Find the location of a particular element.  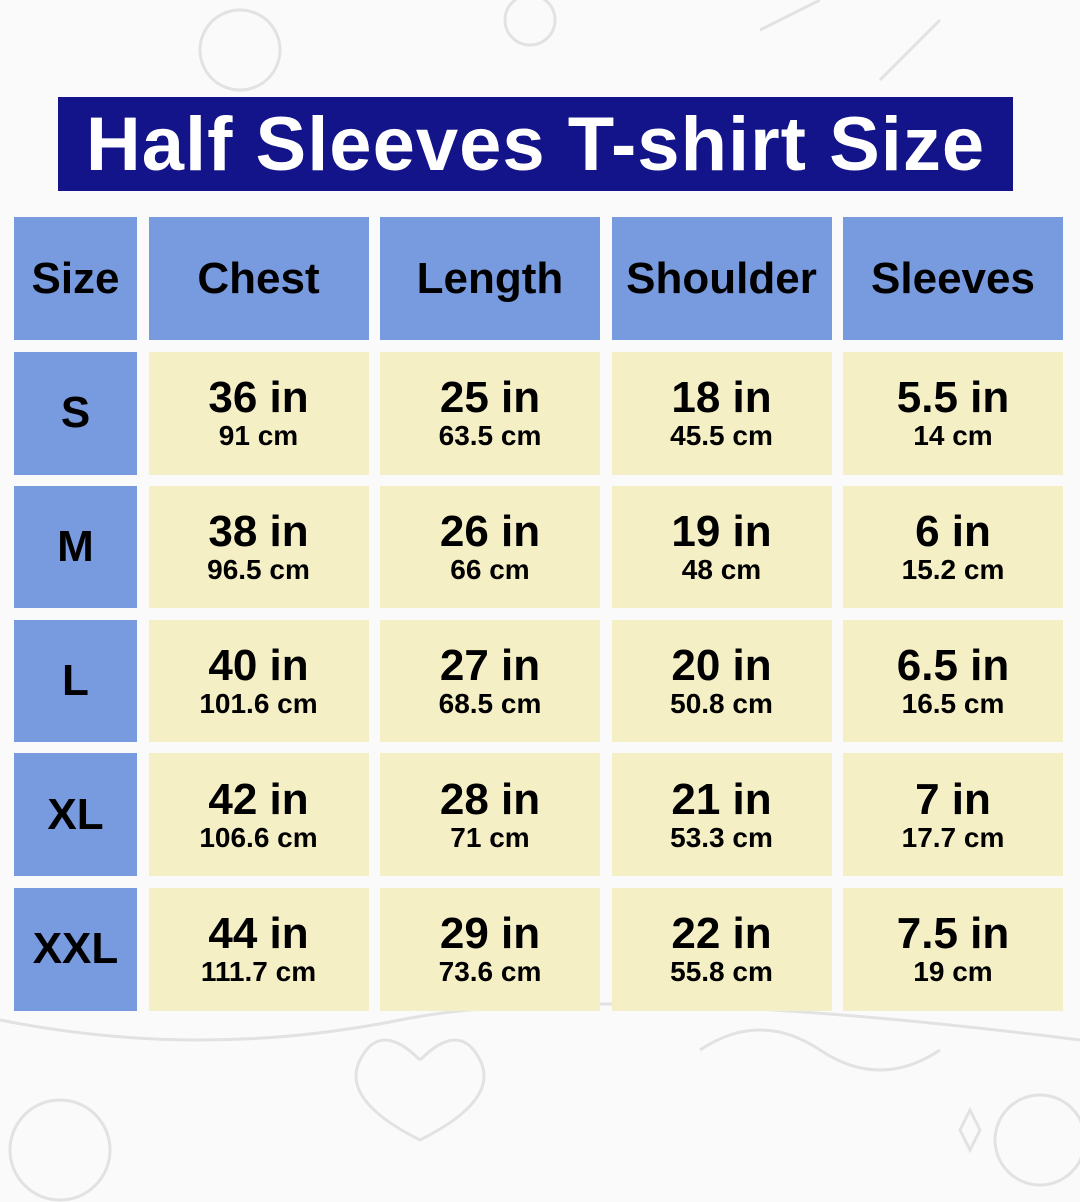

size-label: XL is located at coordinates (75, 814).